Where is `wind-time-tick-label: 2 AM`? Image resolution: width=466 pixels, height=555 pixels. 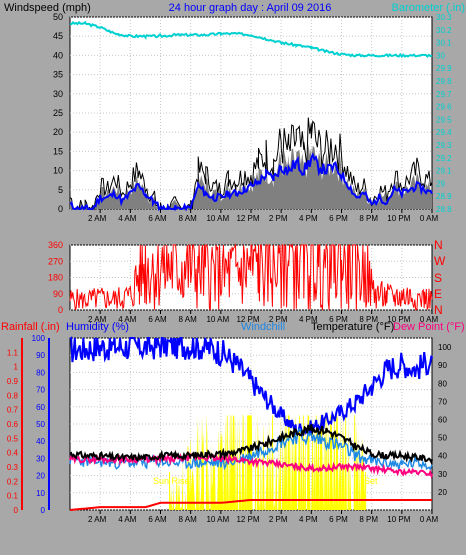 wind-time-tick-label: 2 AM is located at coordinates (97, 218).